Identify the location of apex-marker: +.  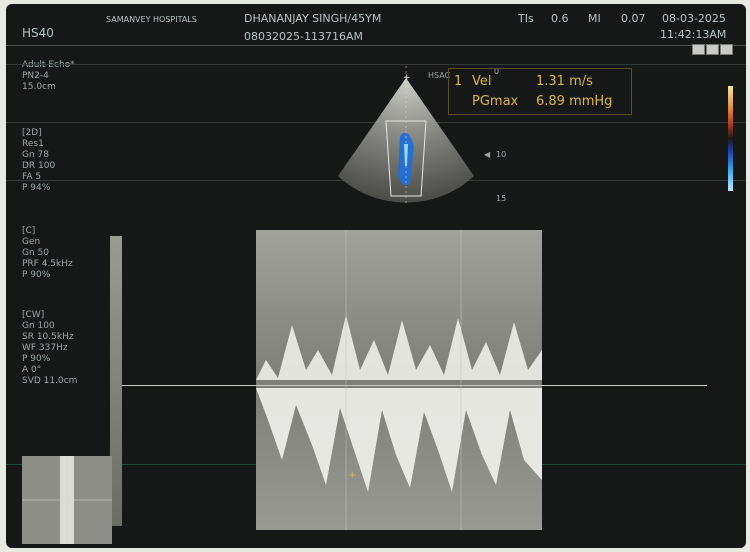
(407, 78).